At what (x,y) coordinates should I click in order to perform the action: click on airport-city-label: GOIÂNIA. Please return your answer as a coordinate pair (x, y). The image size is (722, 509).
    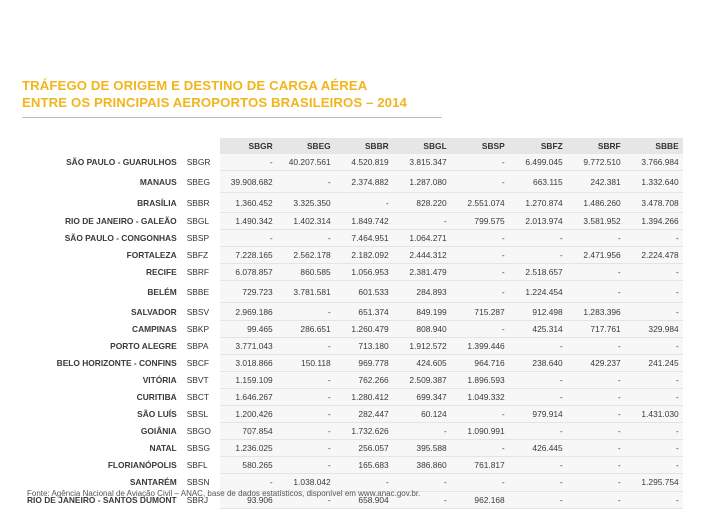
    Looking at the image, I should click on (158, 431).